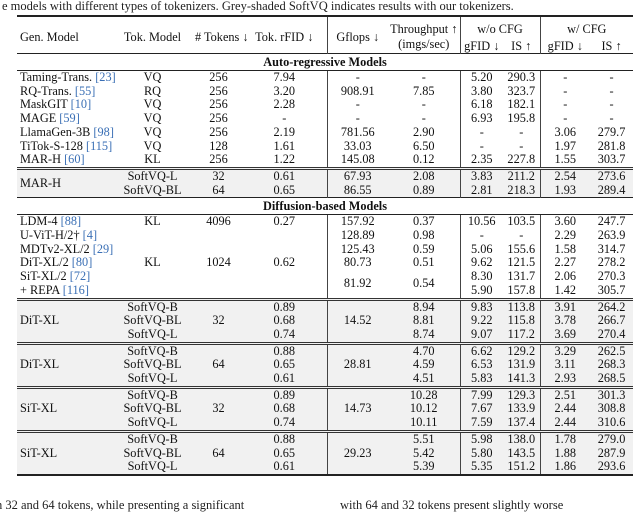 The height and width of the screenshot is (512, 640). Describe the element at coordinates (152, 262) in the screenshot. I see `tok-model-cell: KL` at that location.